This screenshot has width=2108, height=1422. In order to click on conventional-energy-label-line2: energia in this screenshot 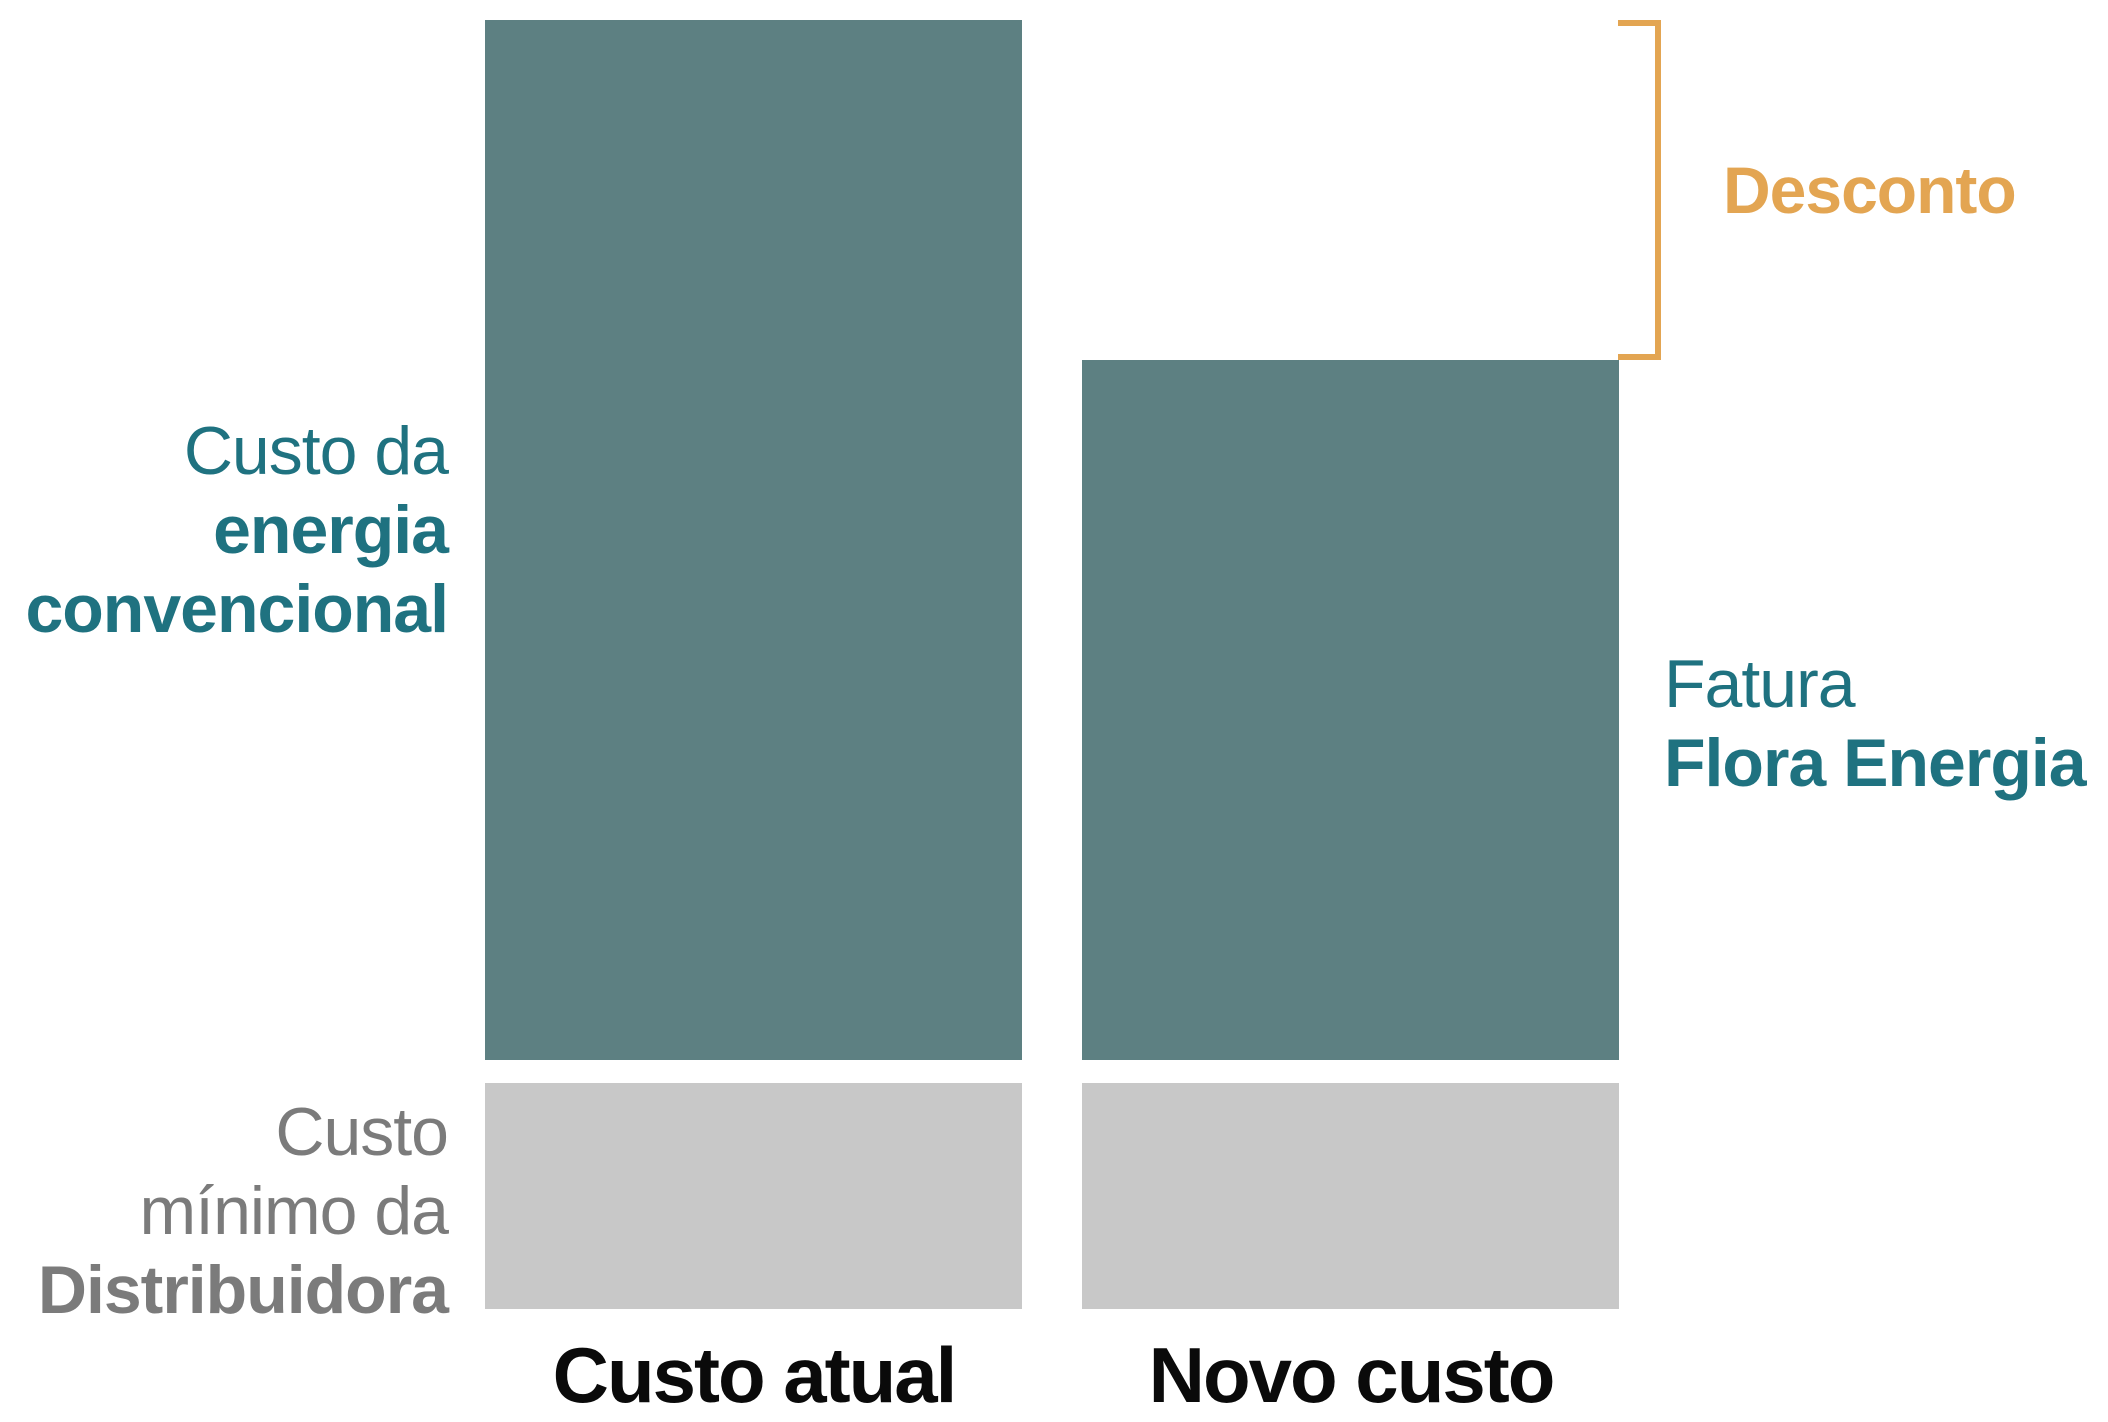, I will do `click(331, 529)`.